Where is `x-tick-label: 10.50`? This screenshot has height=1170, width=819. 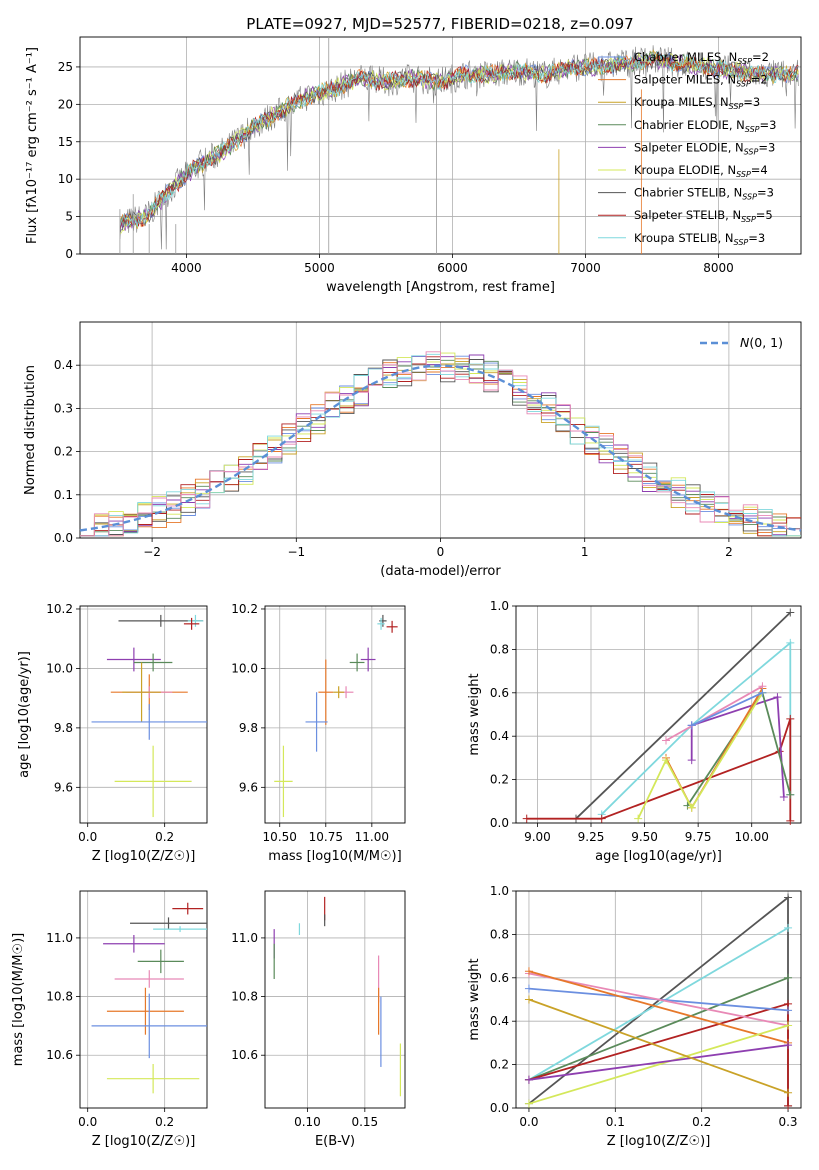 x-tick-label: 10.50 is located at coordinates (280, 837).